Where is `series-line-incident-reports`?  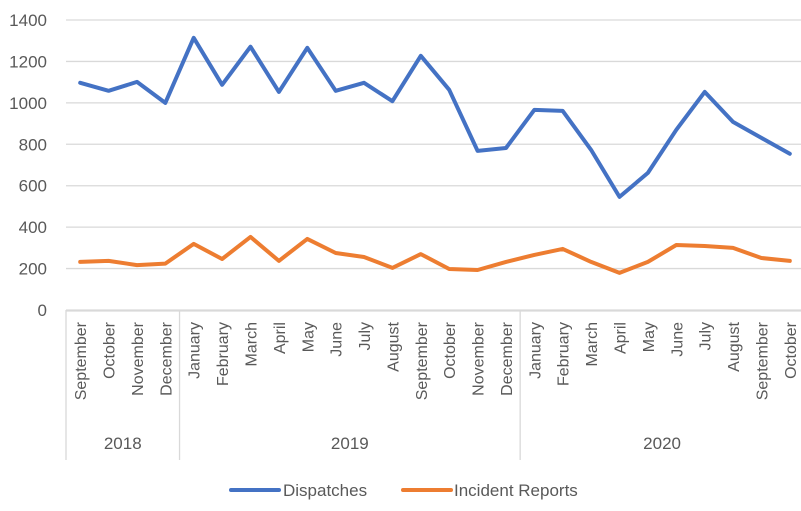
series-line-incident-reports is located at coordinates (435, 254).